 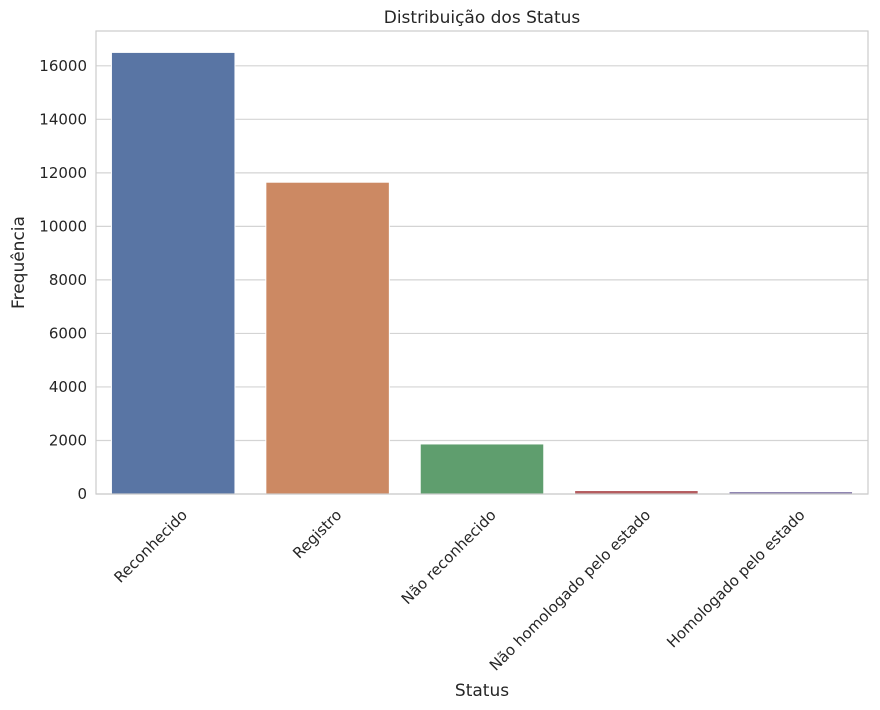 What do you see at coordinates (63, 226) in the screenshot?
I see `y-tick-label: 10000` at bounding box center [63, 226].